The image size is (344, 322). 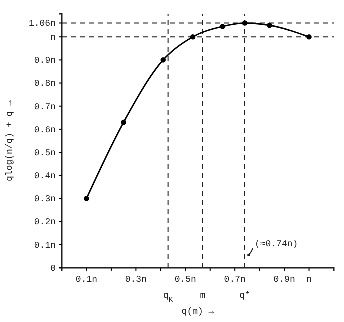 What do you see at coordinates (45, 199) in the screenshot?
I see `y-tick-label: 0.3n` at bounding box center [45, 199].